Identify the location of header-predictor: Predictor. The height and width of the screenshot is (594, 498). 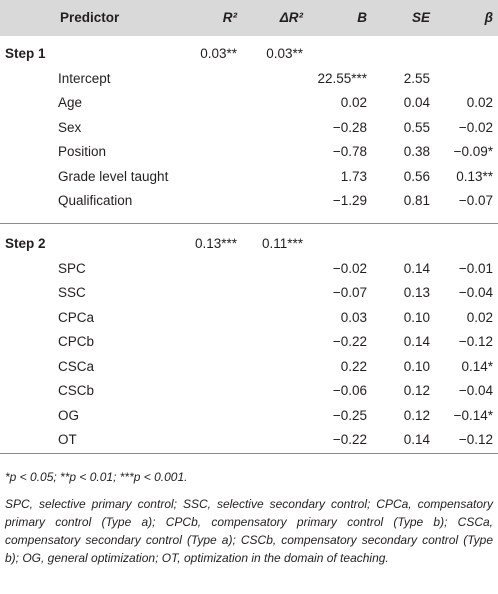
(90, 17).